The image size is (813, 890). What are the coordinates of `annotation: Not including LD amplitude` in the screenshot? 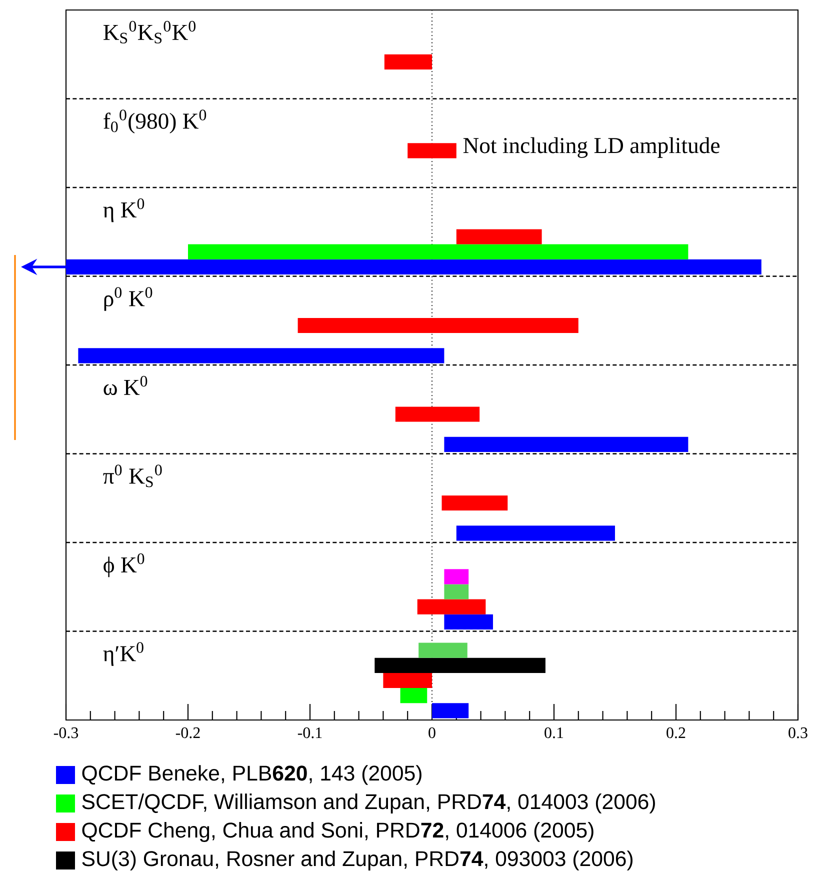 It's located at (591, 147).